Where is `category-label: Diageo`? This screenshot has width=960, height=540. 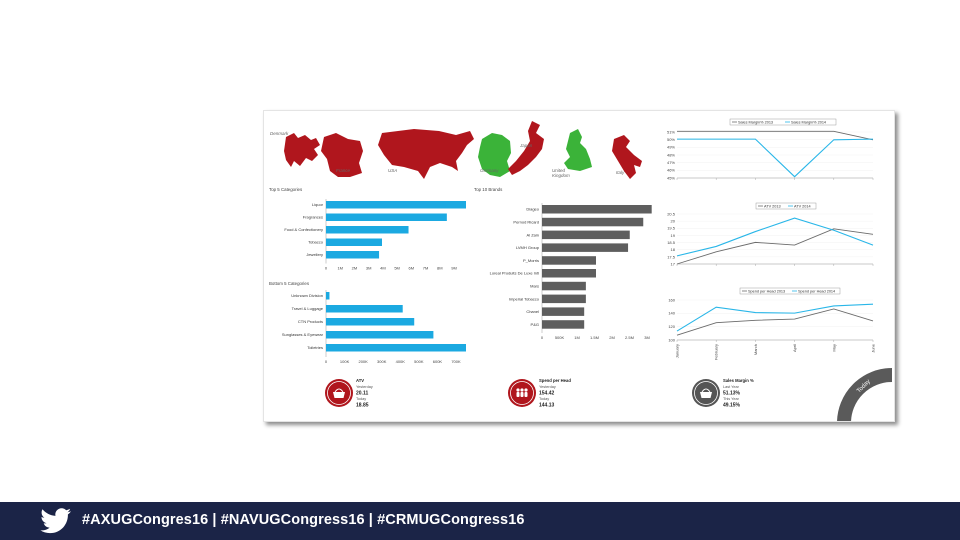 category-label: Diageo is located at coordinates (532, 209).